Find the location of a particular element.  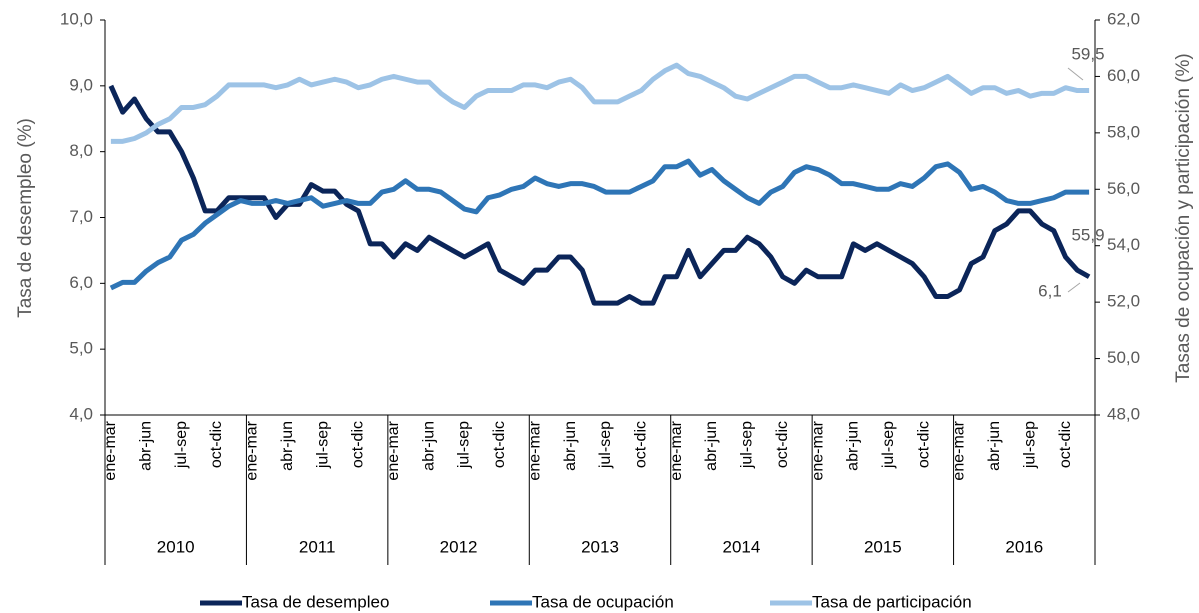

y2-tick-label: 48,0 is located at coordinates (1123, 413).